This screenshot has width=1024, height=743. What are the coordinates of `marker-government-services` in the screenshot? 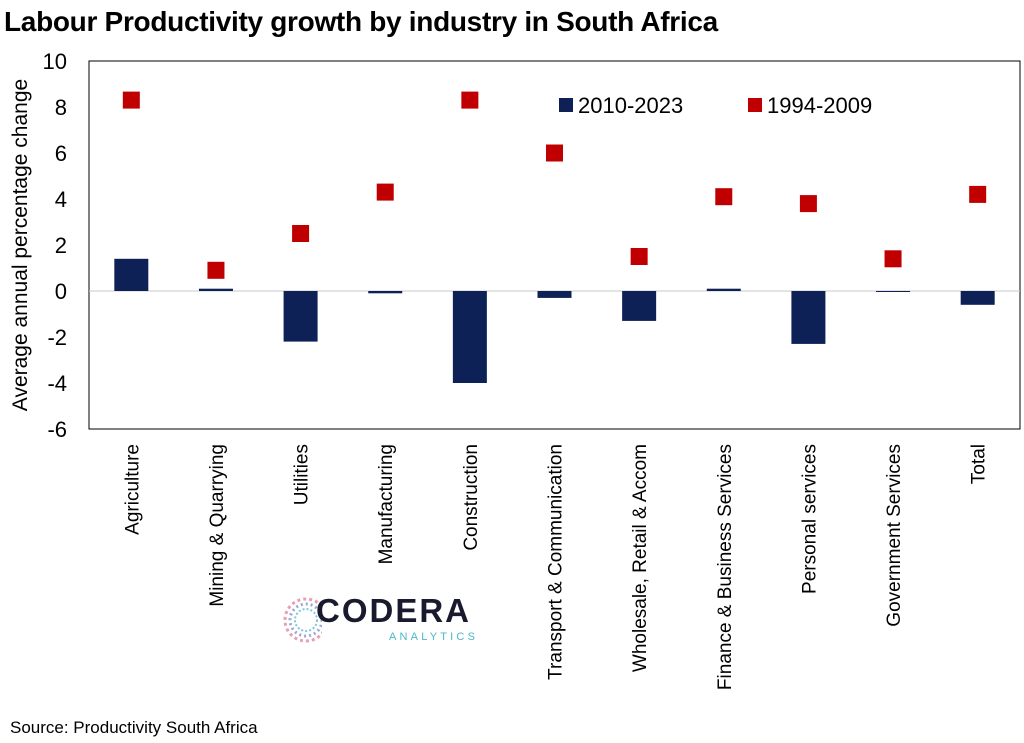 It's located at (893, 259).